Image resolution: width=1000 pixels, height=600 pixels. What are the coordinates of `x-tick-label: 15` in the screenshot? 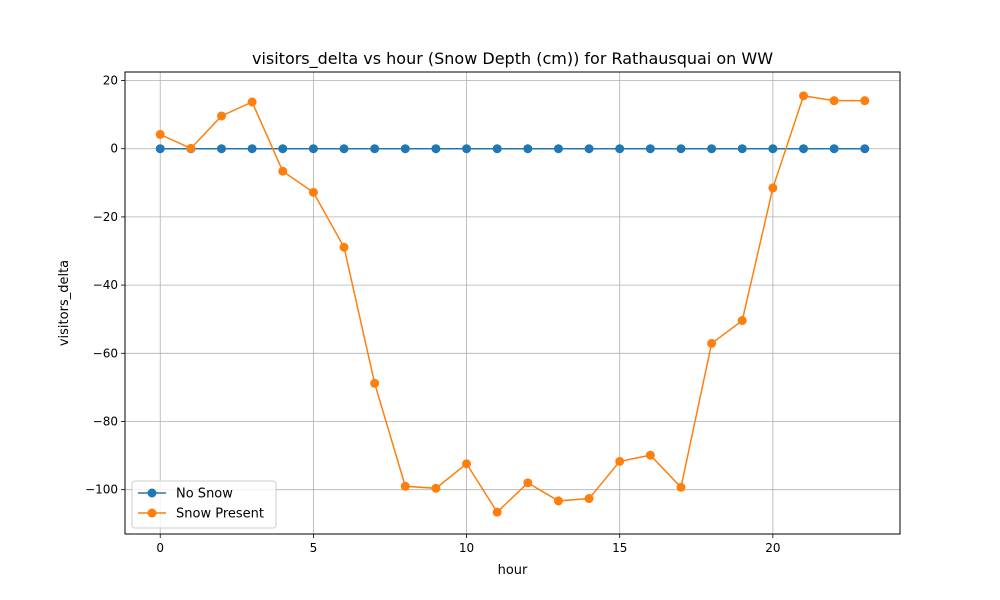 It's located at (619, 548).